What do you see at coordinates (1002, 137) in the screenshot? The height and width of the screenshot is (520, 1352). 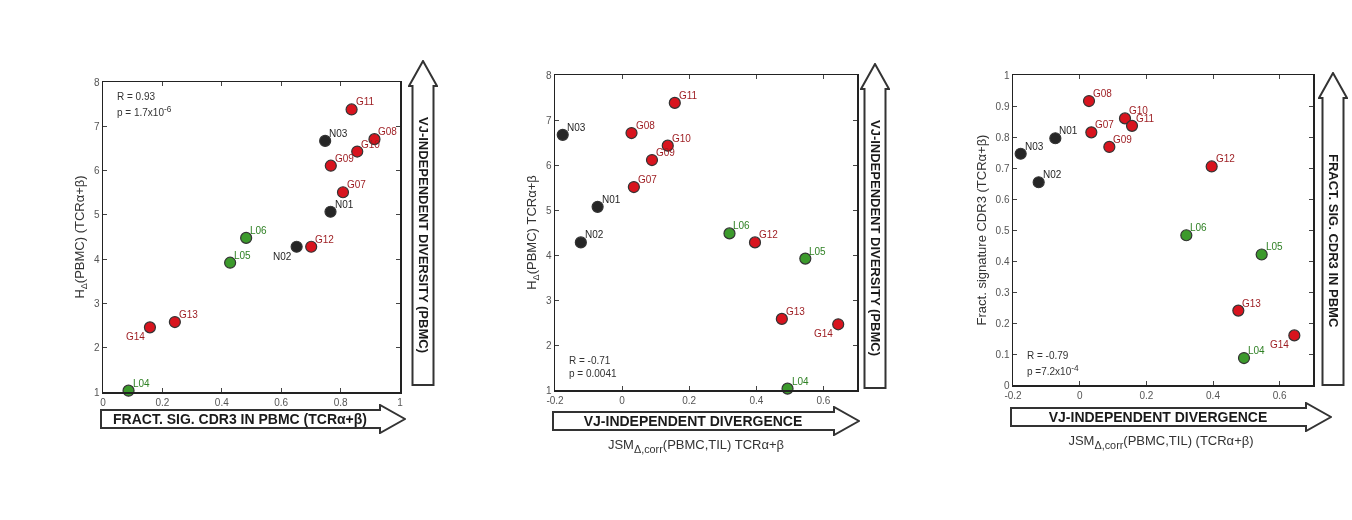 I see `y-tick-label: 0.8` at bounding box center [1002, 137].